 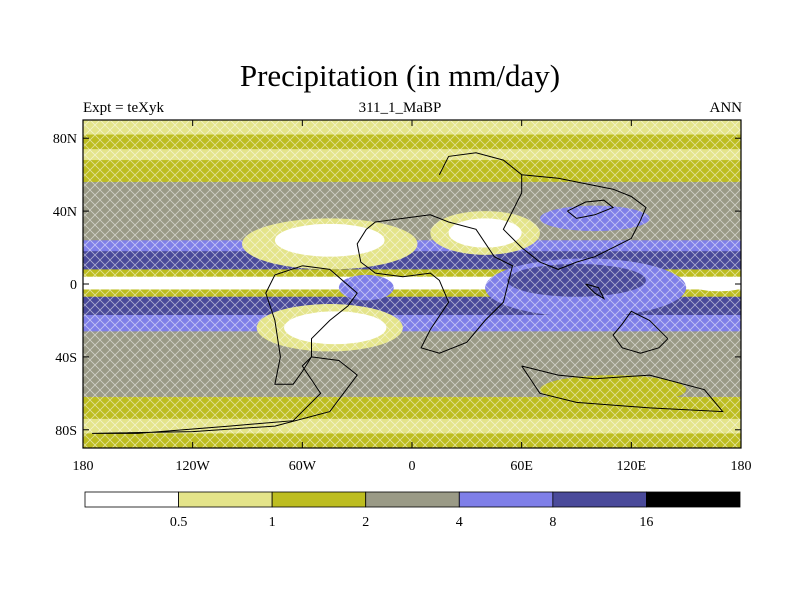 What do you see at coordinates (412, 510) in the screenshot?
I see `colorbar: 0.5 1 2 4 8 16` at bounding box center [412, 510].